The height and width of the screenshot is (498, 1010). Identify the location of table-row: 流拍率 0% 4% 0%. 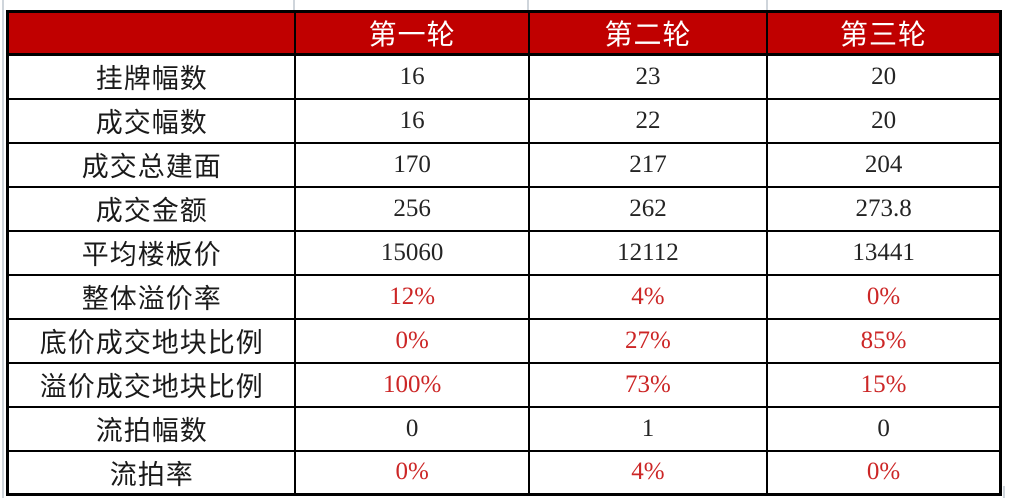
(504, 472).